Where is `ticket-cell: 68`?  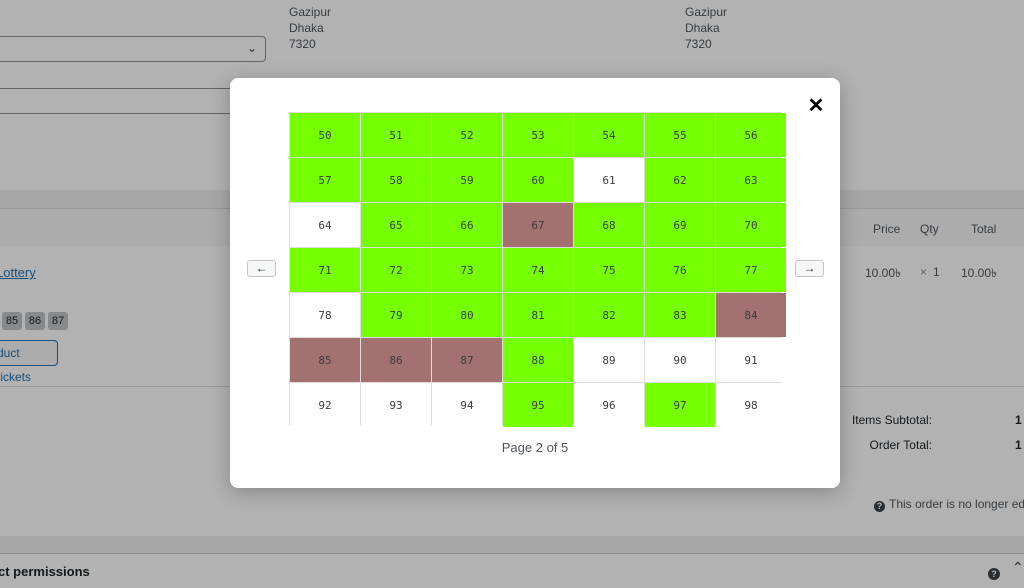 ticket-cell: 68 is located at coordinates (609, 225).